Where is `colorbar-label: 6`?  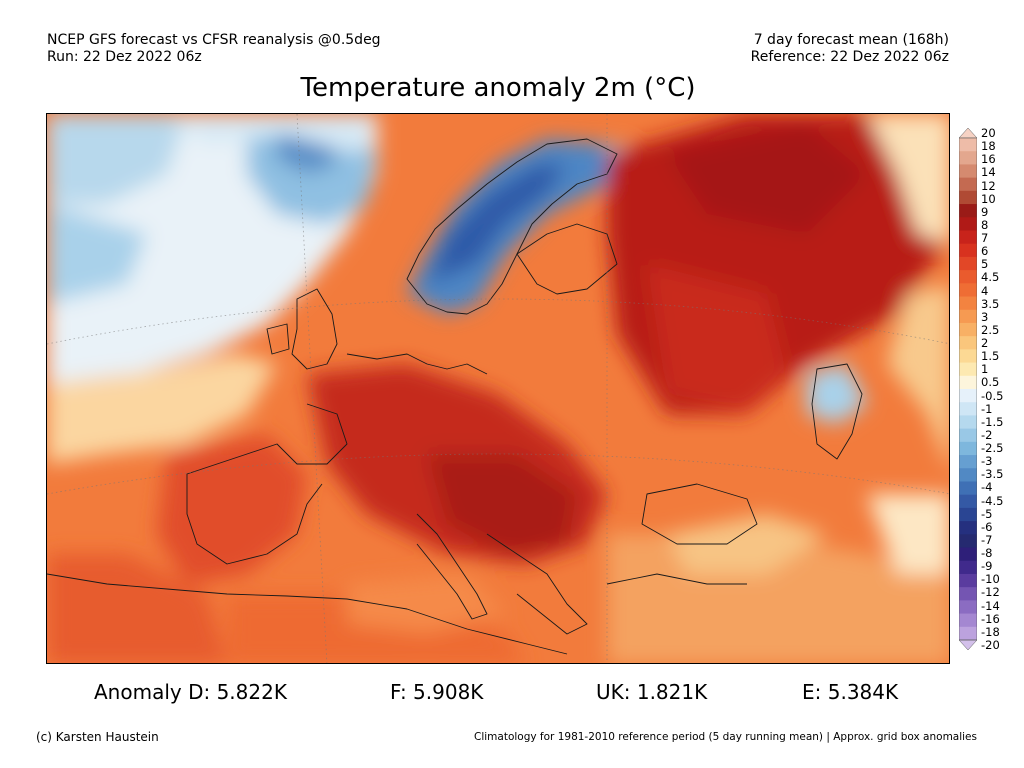 colorbar-label: 6 is located at coordinates (985, 251).